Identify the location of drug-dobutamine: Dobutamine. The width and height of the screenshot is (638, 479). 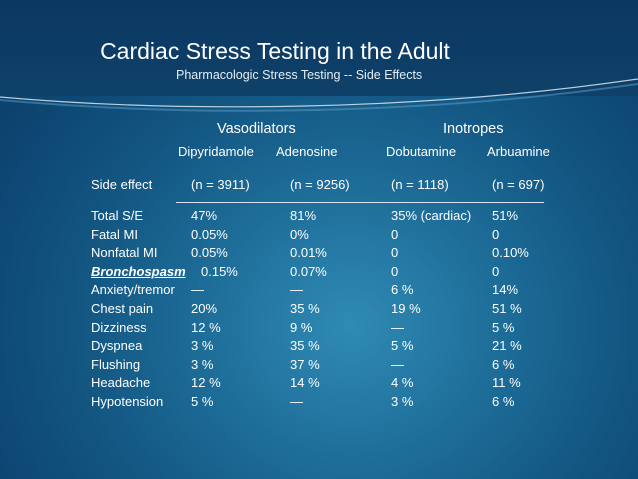
(421, 151).